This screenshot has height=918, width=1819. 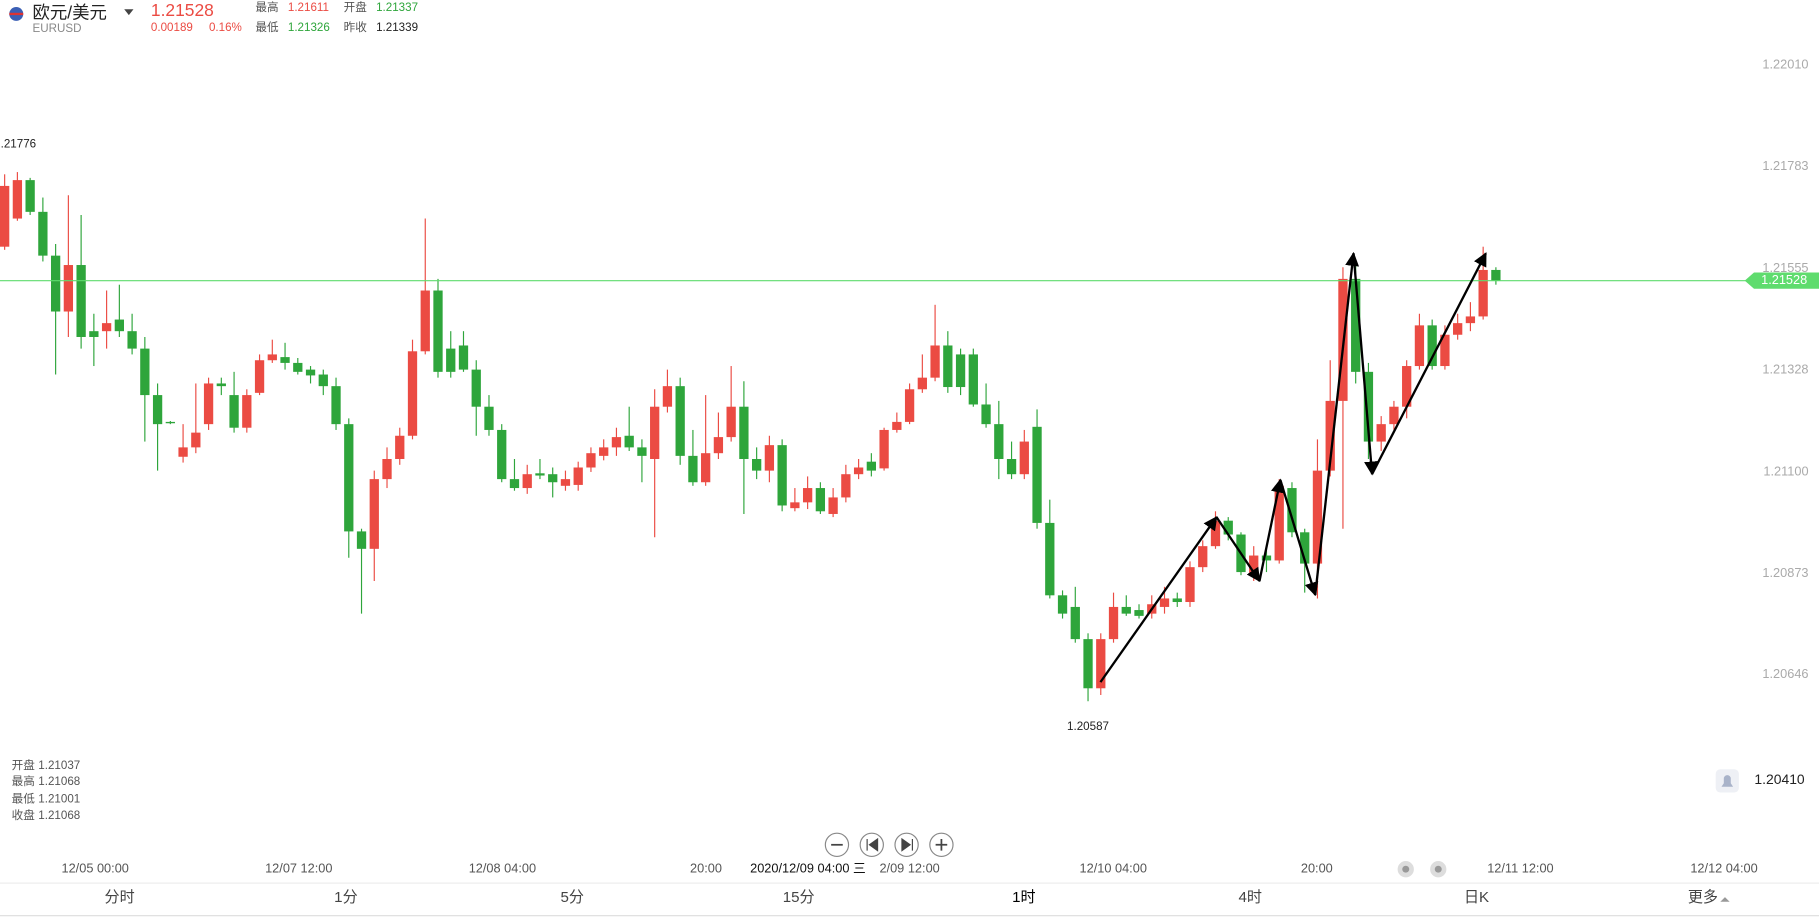 I want to click on tab: 分时, so click(x=119, y=897).